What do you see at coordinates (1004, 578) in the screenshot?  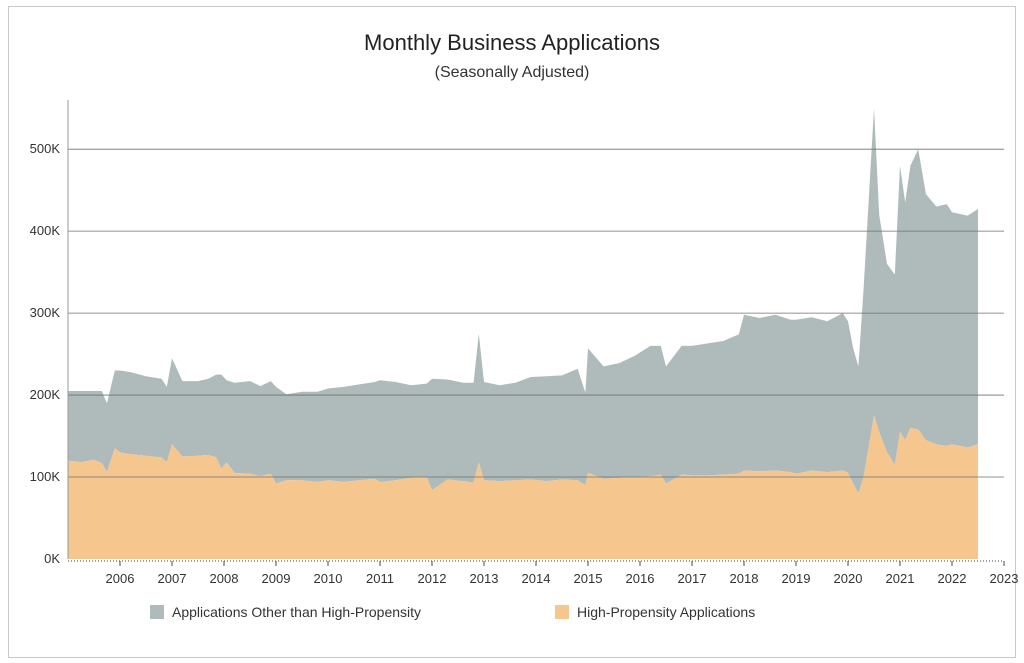 I see `x-tick-label: 2023` at bounding box center [1004, 578].